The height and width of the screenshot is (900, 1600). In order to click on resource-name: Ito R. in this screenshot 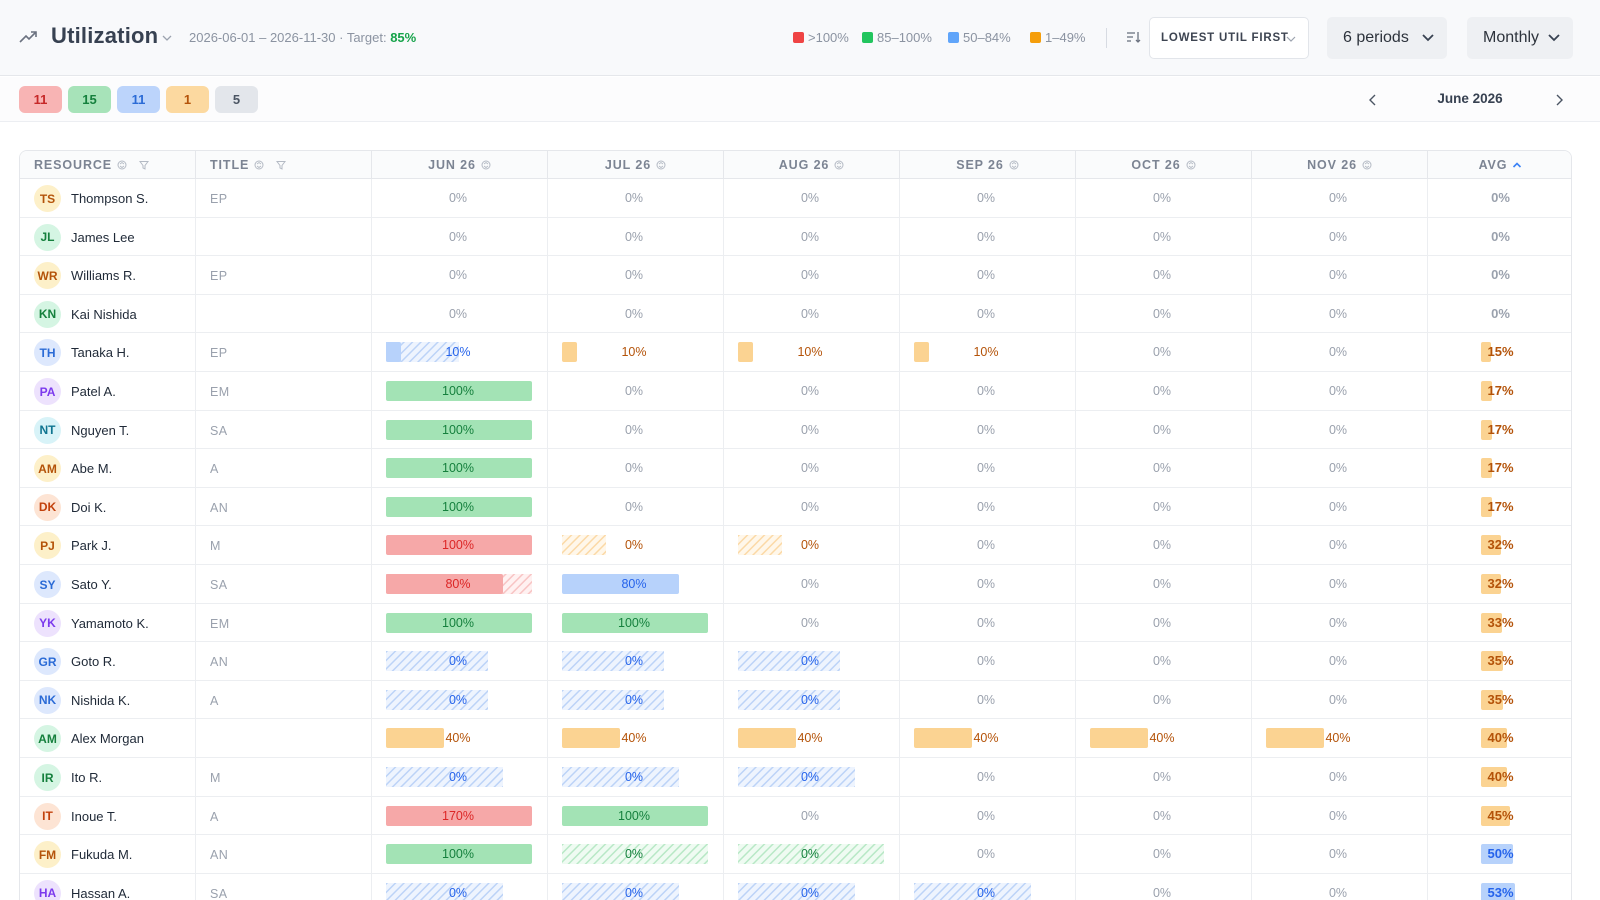, I will do `click(87, 777)`.